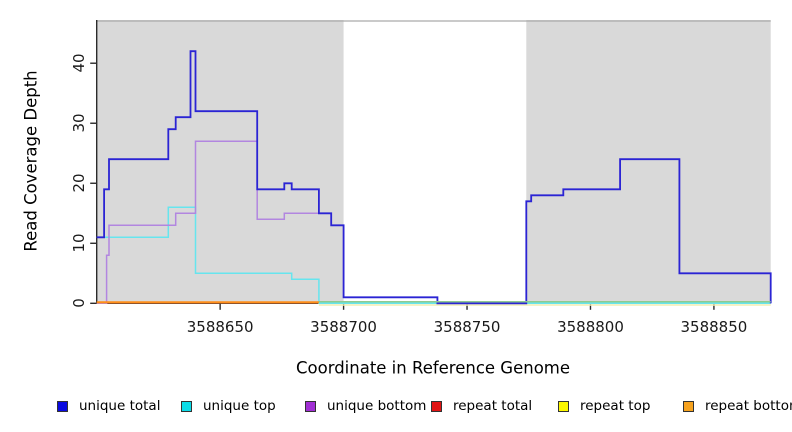 The image size is (792, 432). Describe the element at coordinates (120, 406) in the screenshot. I see `legend-label-unique-total: unique total` at that location.